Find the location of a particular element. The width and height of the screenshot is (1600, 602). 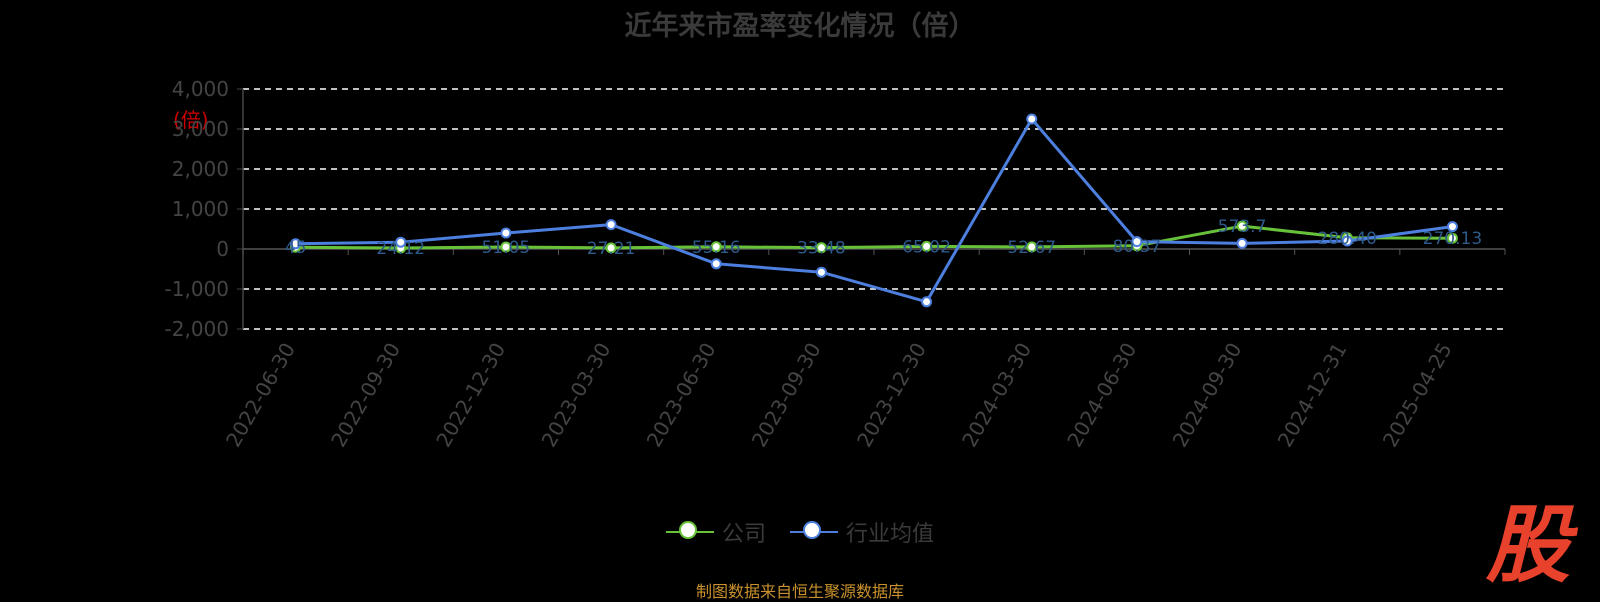

data-label: 65.02 is located at coordinates (926, 247).